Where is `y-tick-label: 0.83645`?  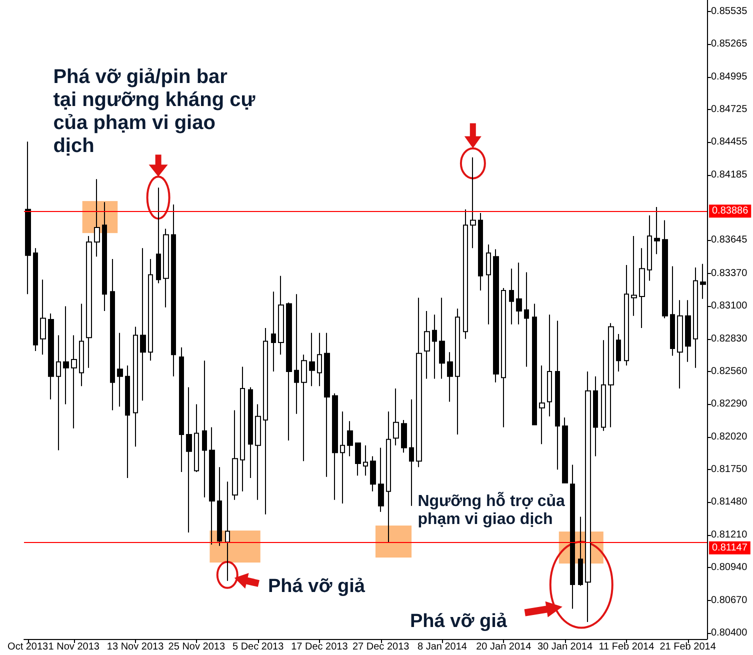 y-tick-label: 0.83645 is located at coordinates (729, 240).